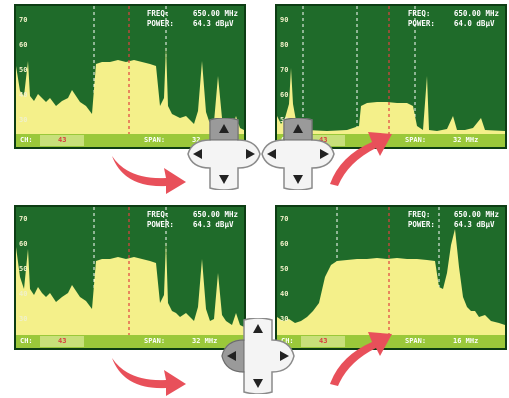  Describe the element at coordinates (391, 341) in the screenshot. I see `status-bar: CH: 43 SPAN: 16 MHz` at that location.